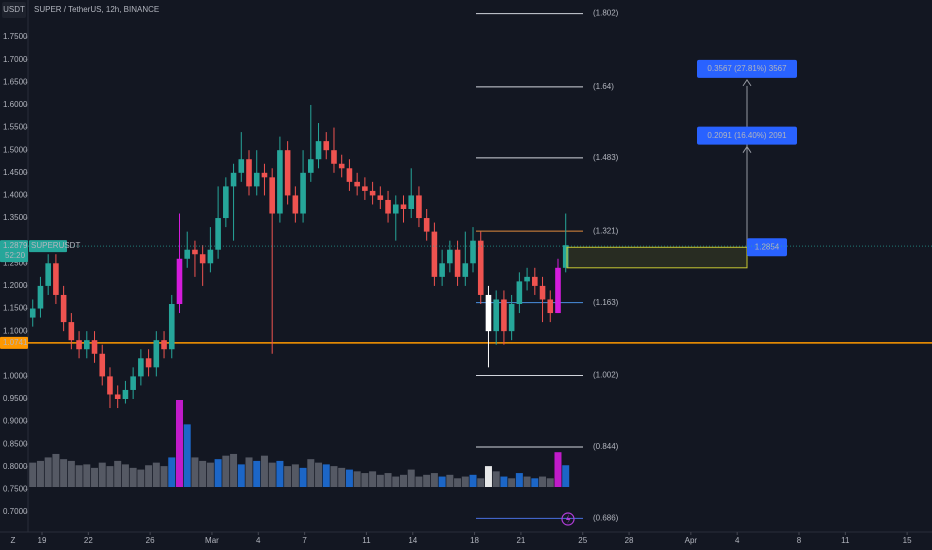 The height and width of the screenshot is (550, 932). Describe the element at coordinates (15, 195) in the screenshot. I see `y-tick-label: 1.4000` at that location.